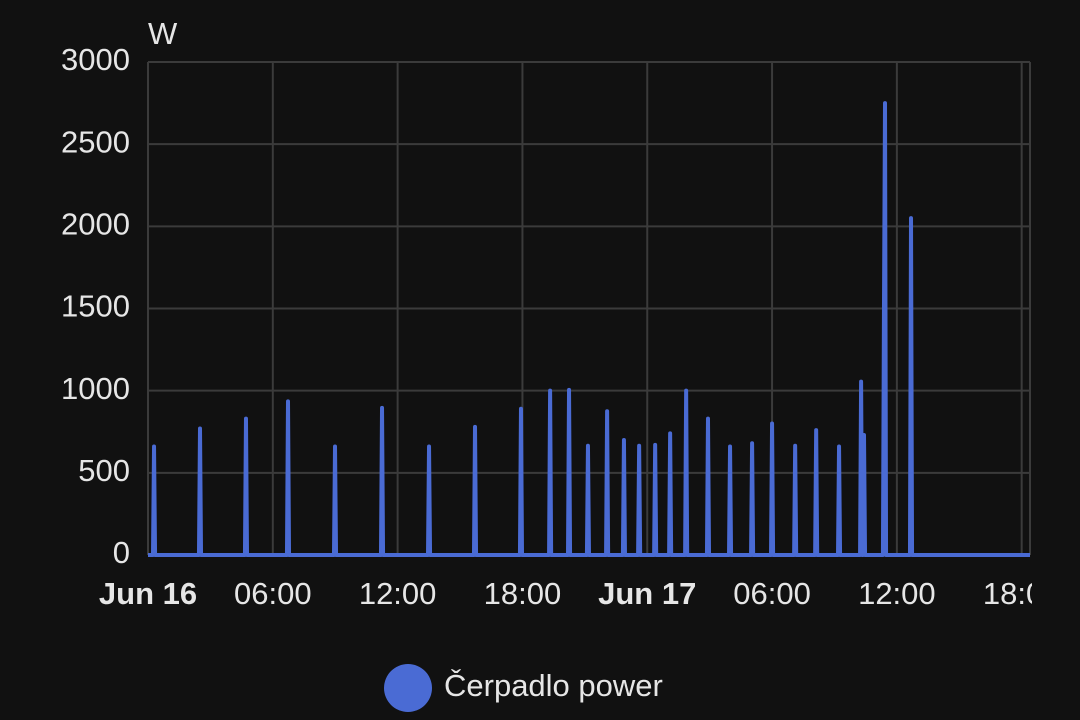 This screenshot has height=720, width=1080. What do you see at coordinates (121, 552) in the screenshot?
I see `y-tick-label: 0` at bounding box center [121, 552].